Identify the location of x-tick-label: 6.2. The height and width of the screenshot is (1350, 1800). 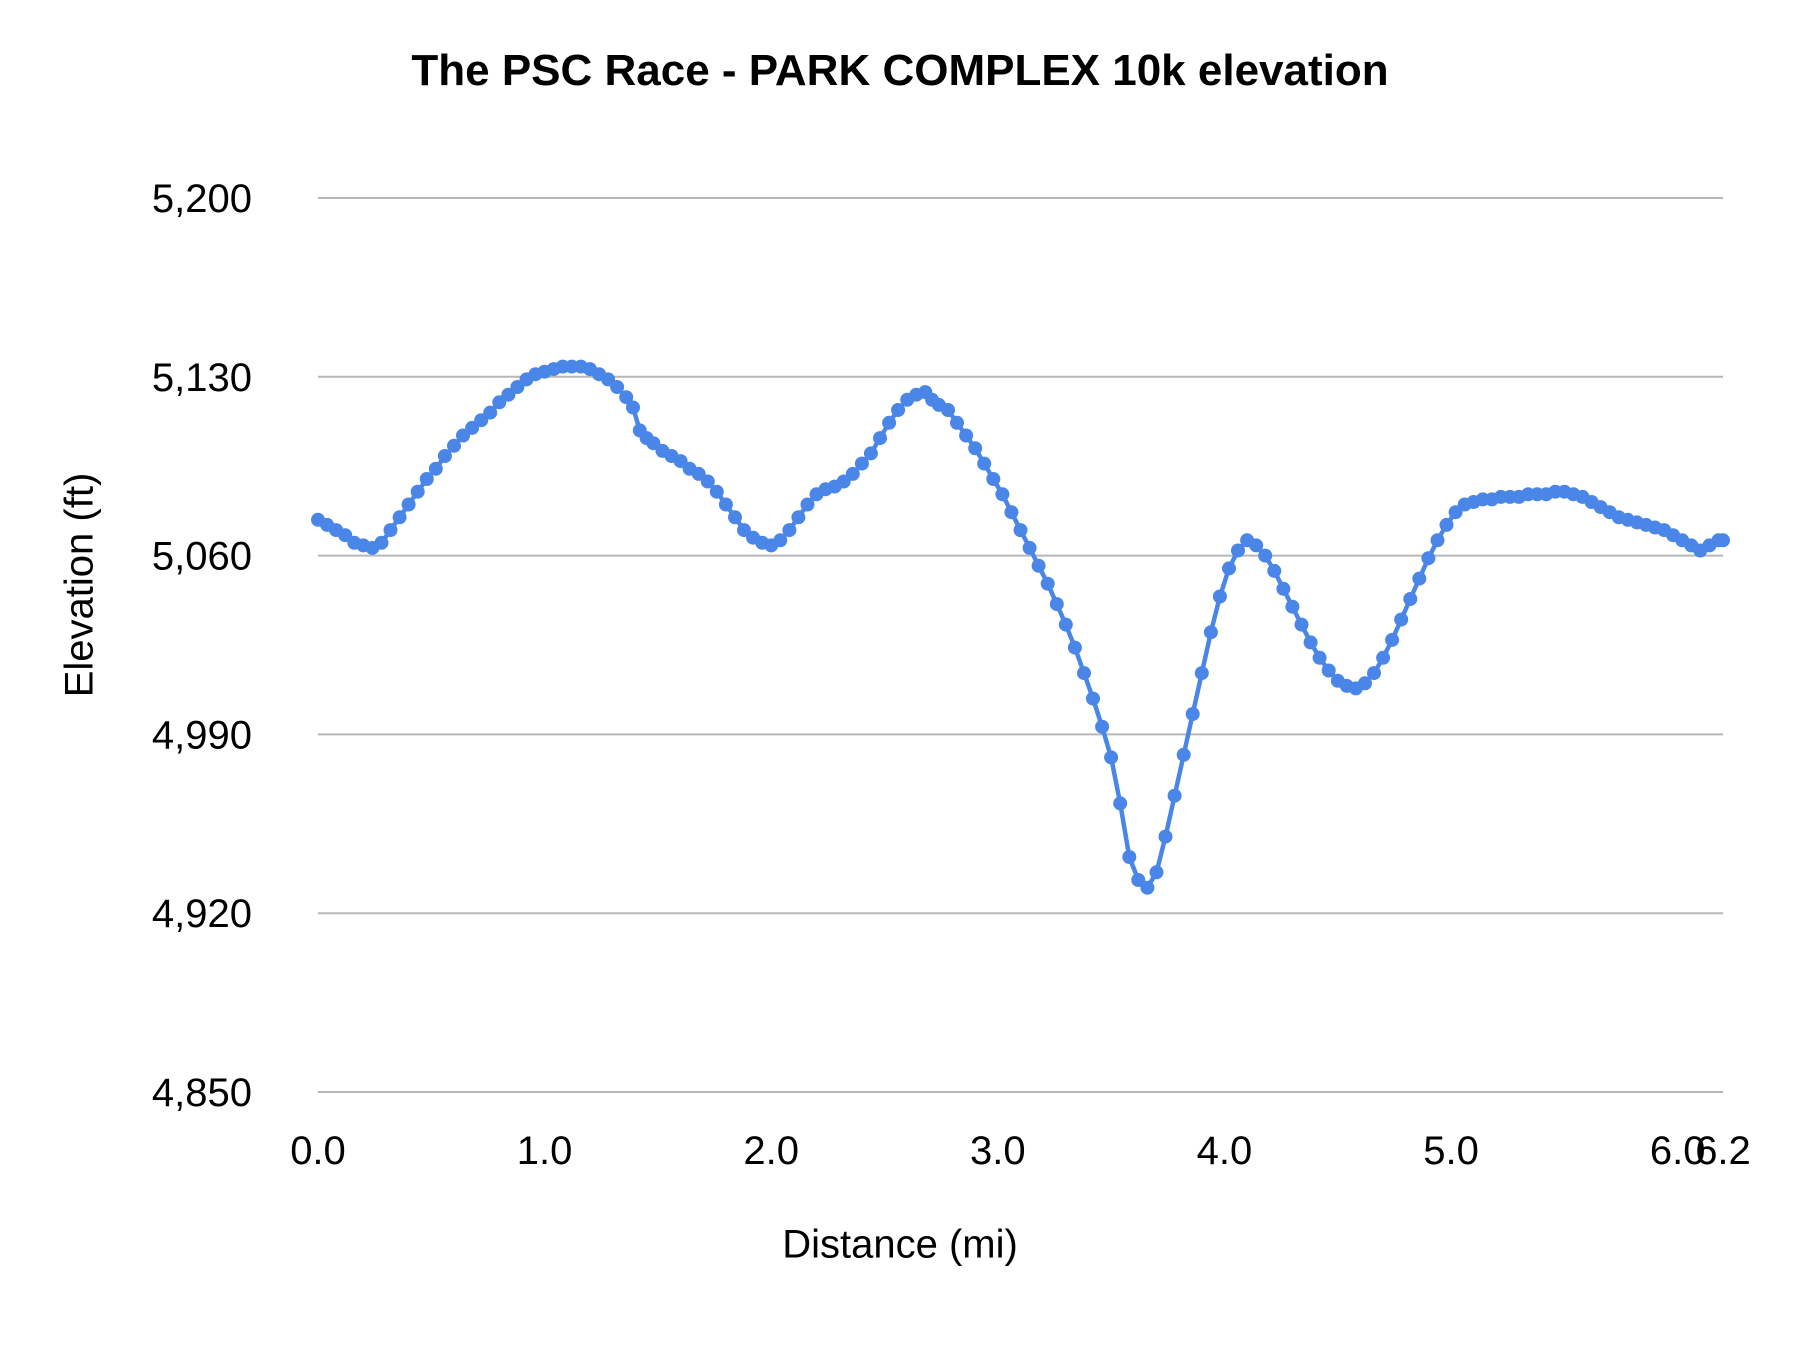
(1723, 1151).